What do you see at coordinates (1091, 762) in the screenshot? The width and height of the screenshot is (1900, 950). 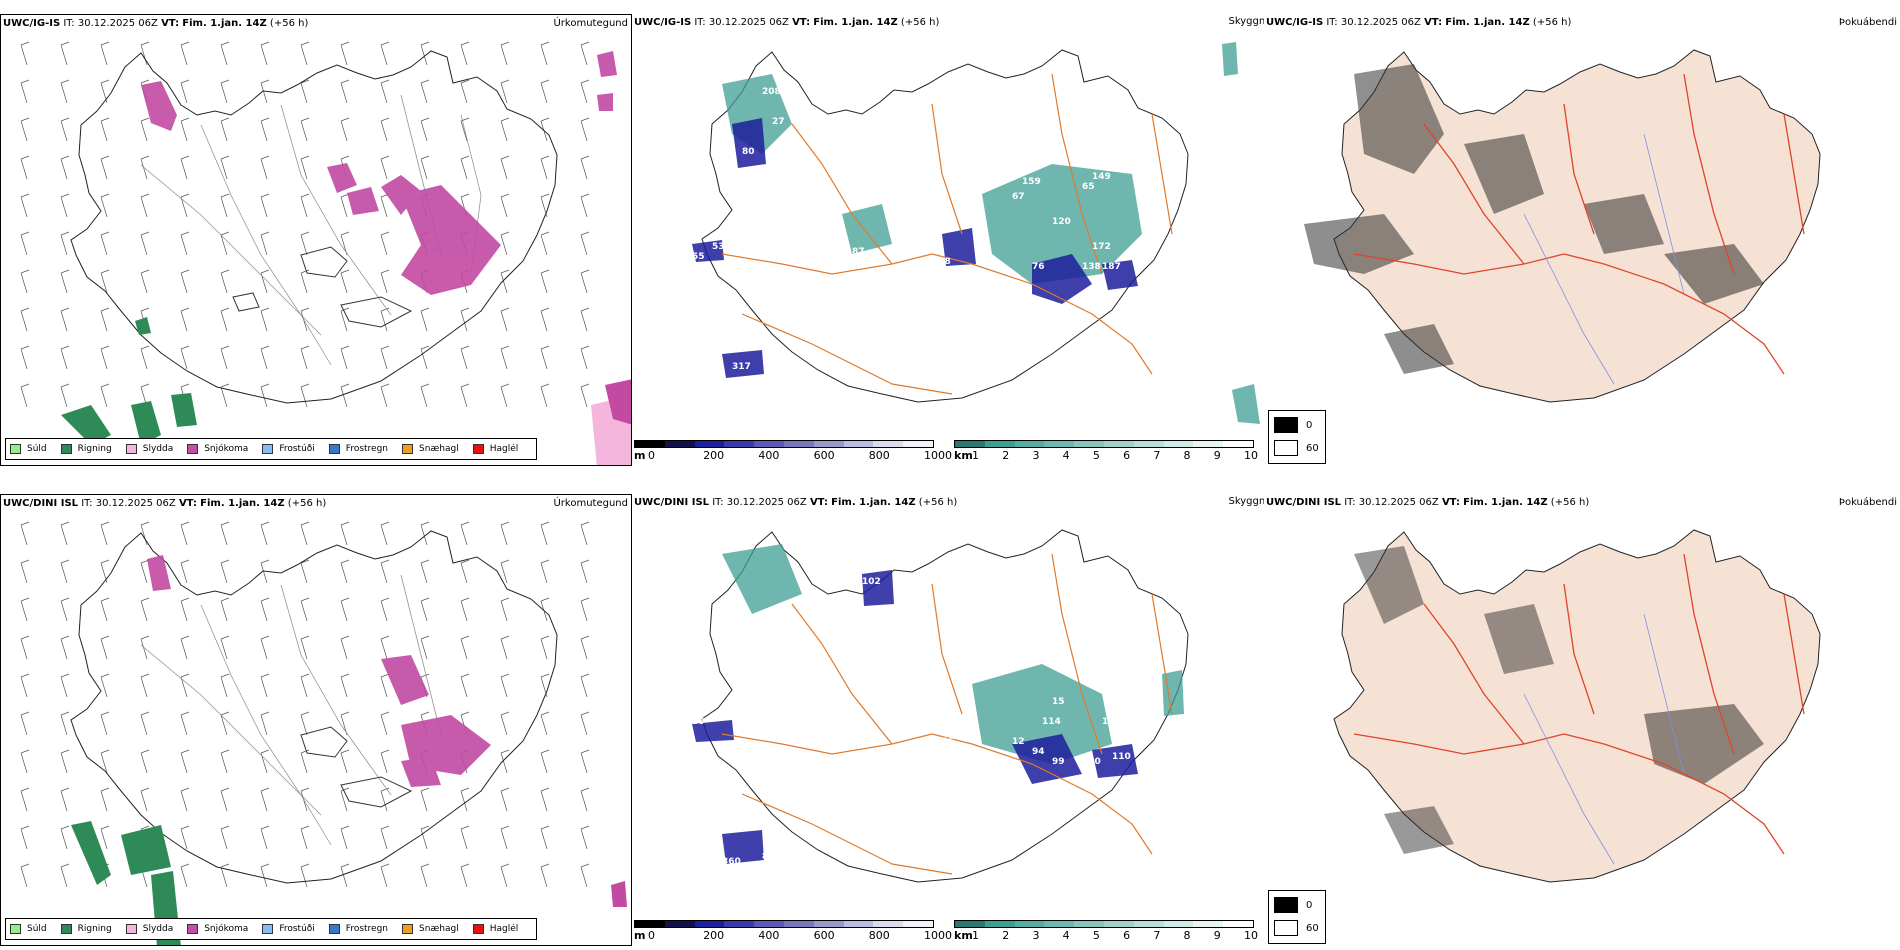 I see `ceiling-value-label: 310` at bounding box center [1091, 762].